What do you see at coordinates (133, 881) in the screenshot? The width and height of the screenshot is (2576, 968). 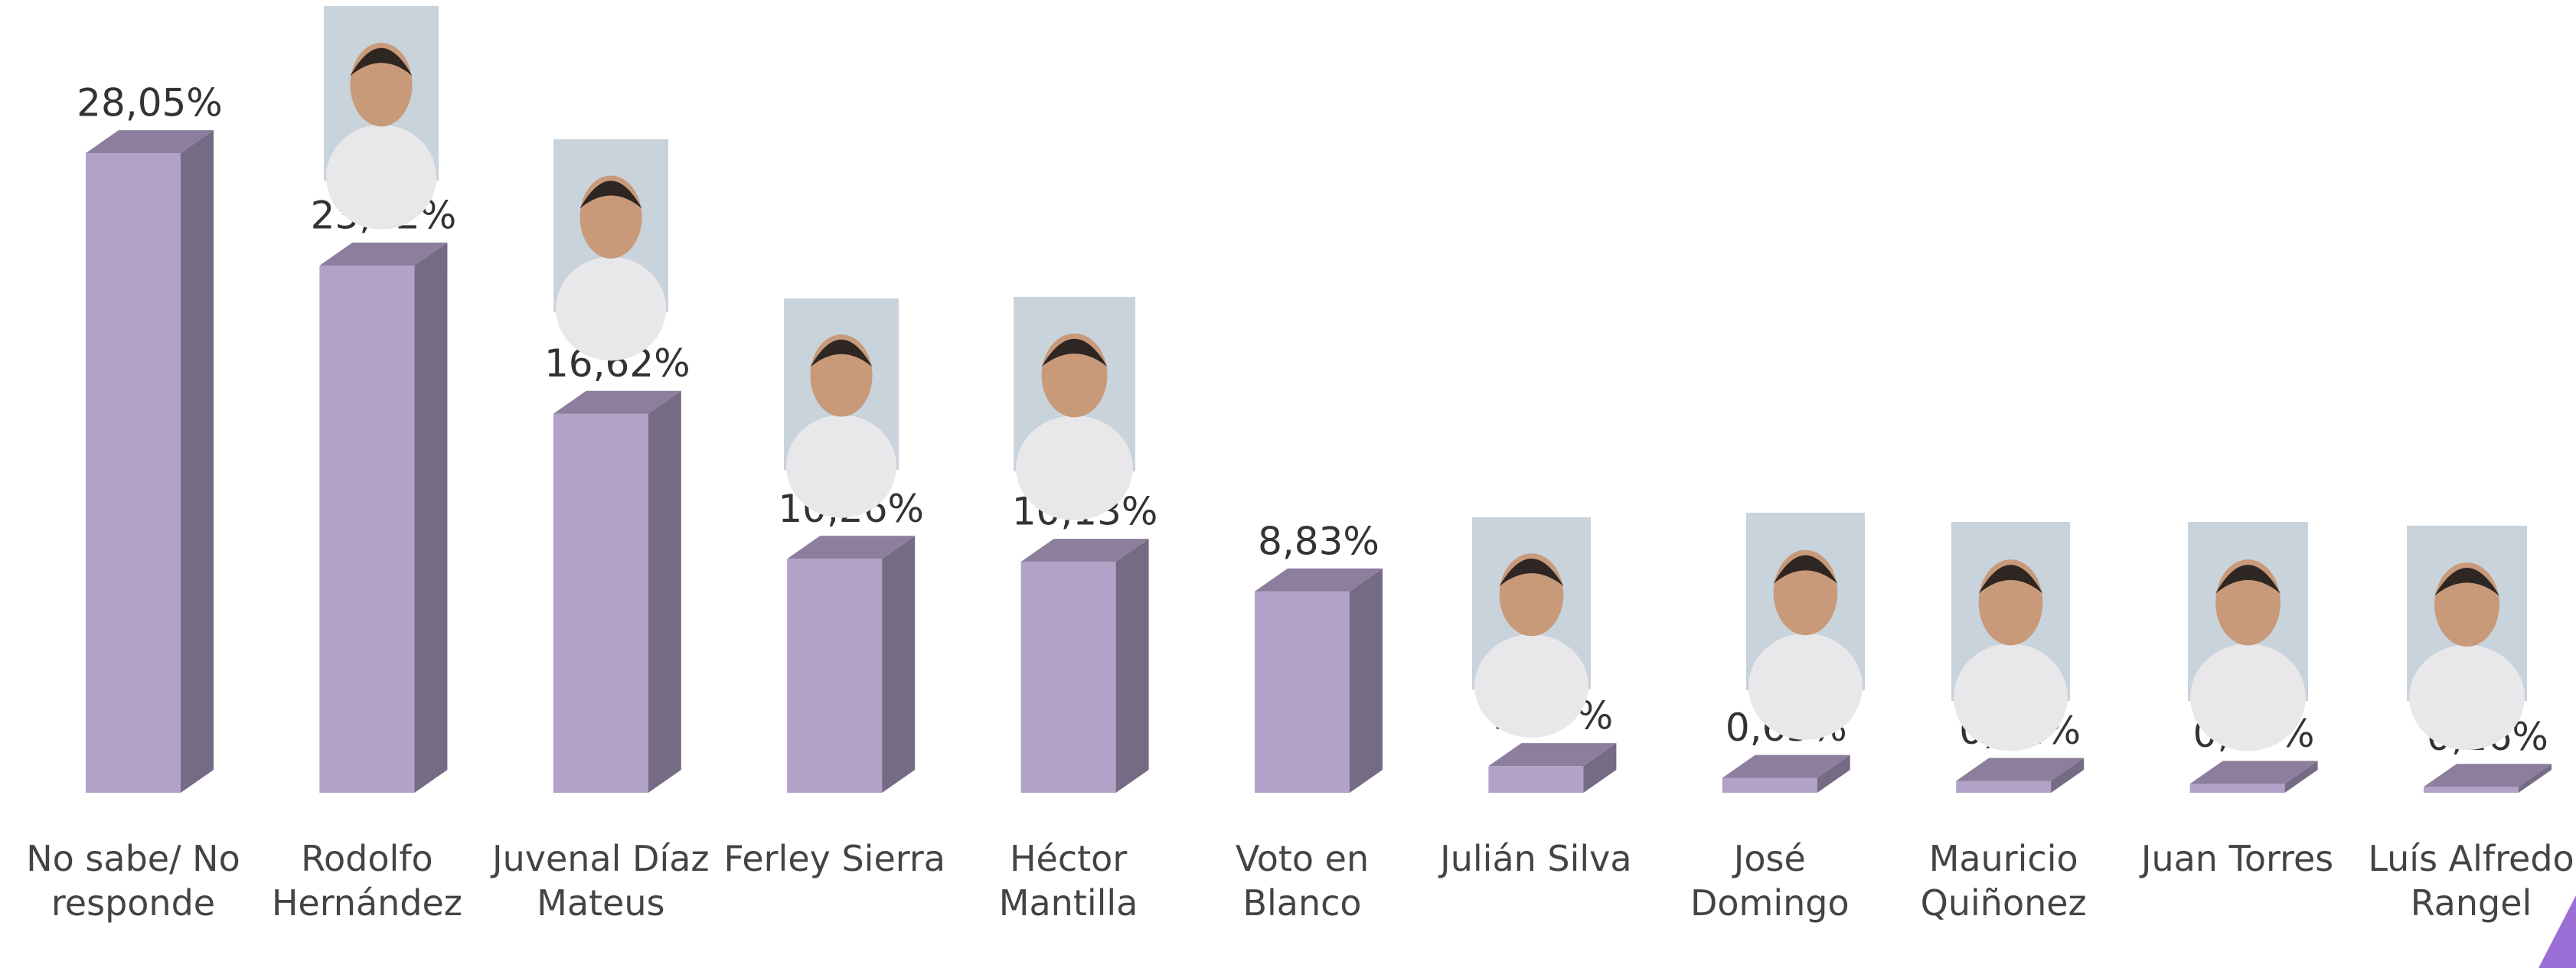 I see `category-label: No sabe/ No responde` at bounding box center [133, 881].